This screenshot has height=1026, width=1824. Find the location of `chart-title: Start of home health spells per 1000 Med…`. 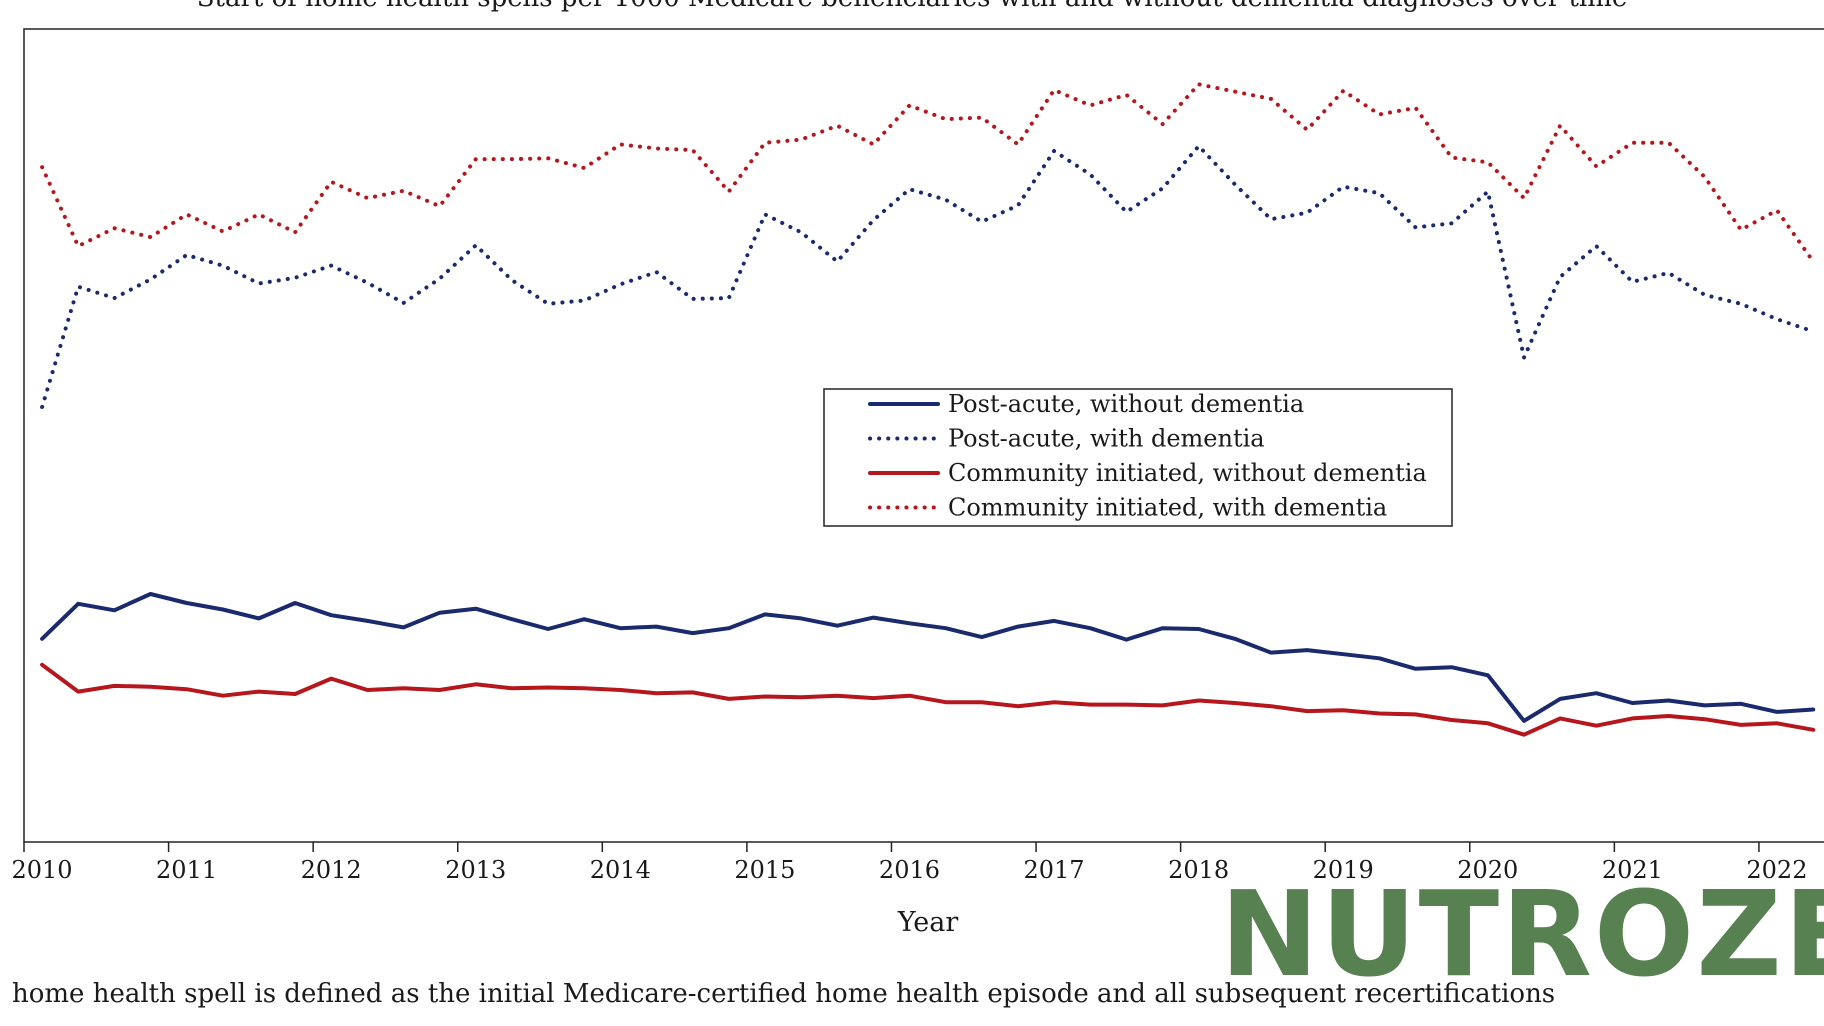

chart-title: Start of home health spells per 1000 Med… is located at coordinates (912, 6).